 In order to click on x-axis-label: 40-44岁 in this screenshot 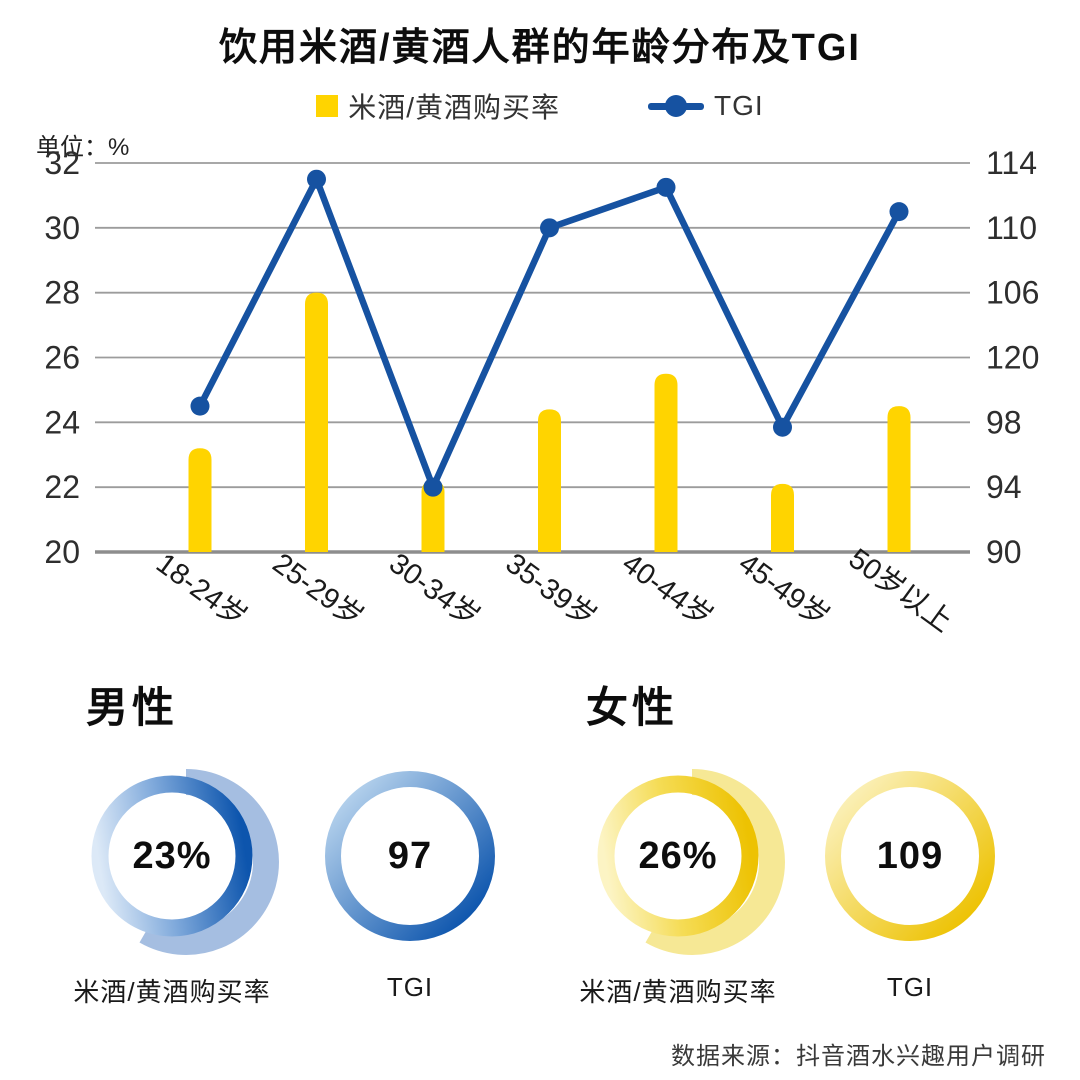, I will do `click(667, 590)`.